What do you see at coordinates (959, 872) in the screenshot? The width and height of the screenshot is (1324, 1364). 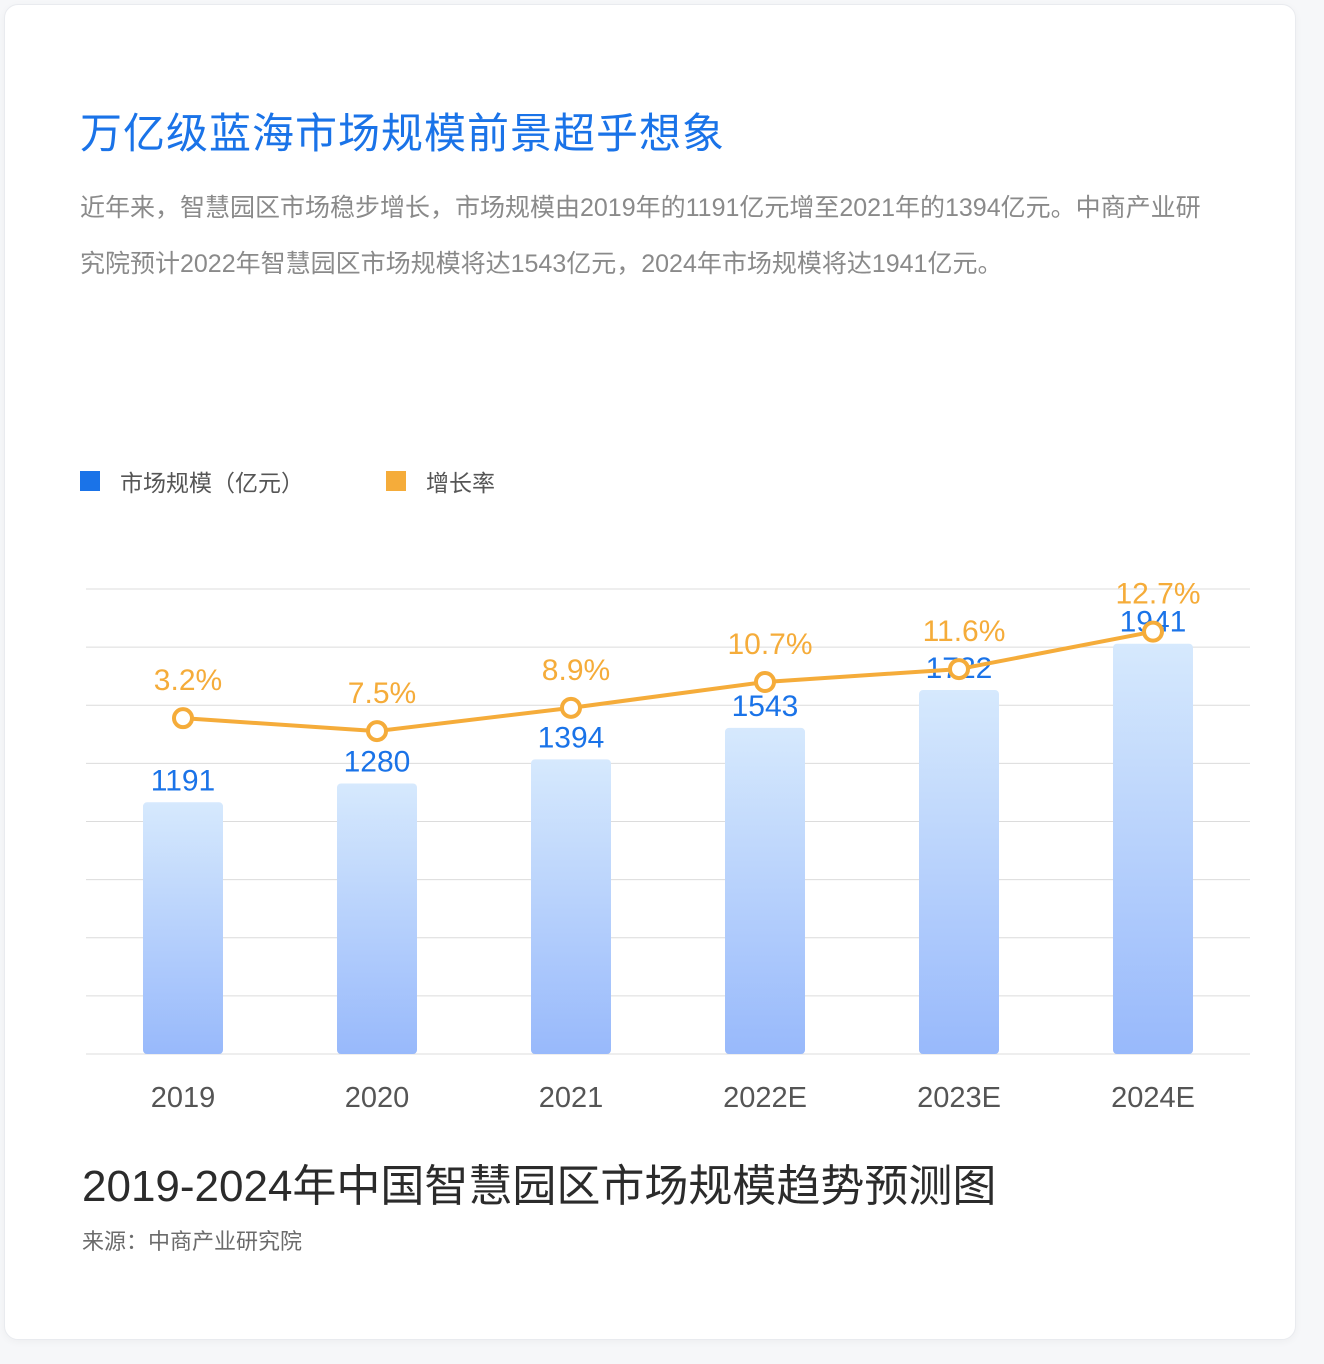 I see `bar-2023E` at bounding box center [959, 872].